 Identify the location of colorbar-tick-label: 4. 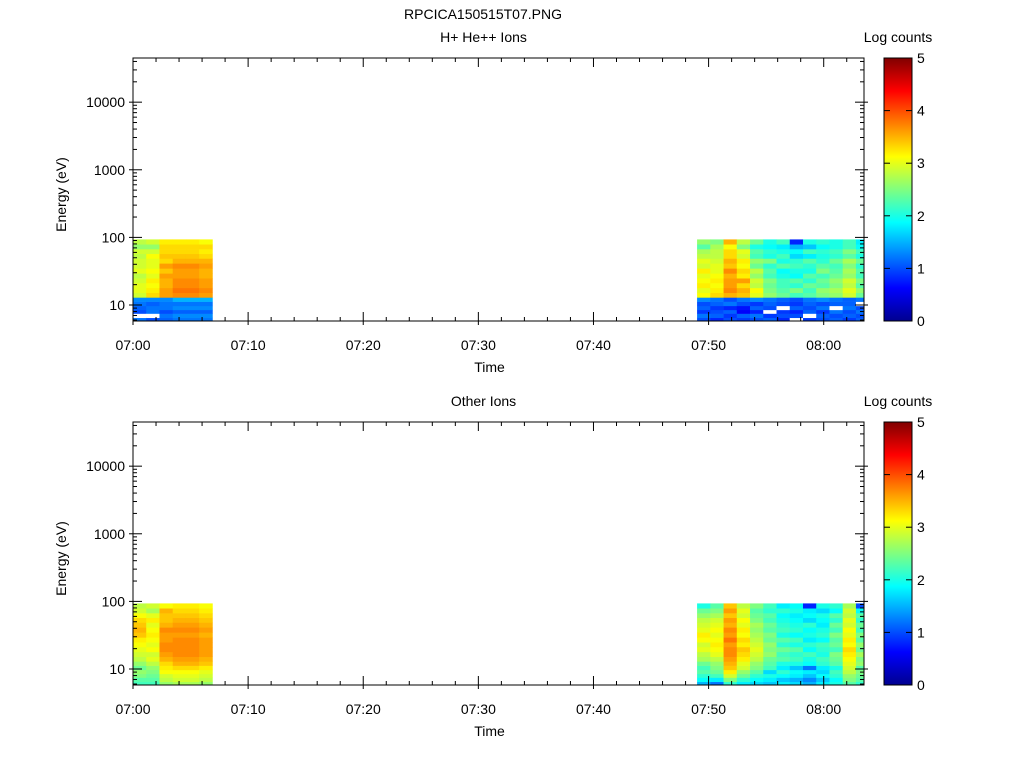
(921, 111).